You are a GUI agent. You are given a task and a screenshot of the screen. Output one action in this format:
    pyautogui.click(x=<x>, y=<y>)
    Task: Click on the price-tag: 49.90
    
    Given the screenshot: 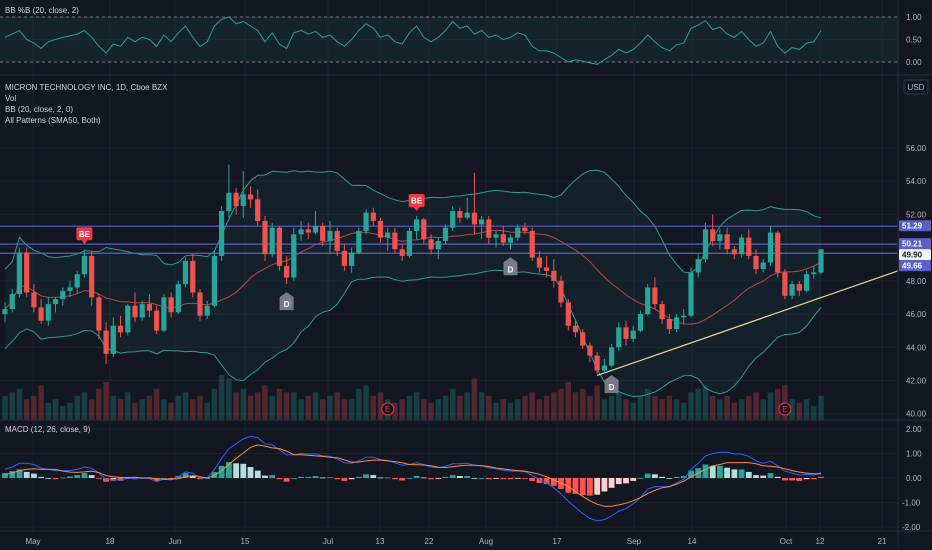 What is the action you would take?
    pyautogui.click(x=915, y=255)
    